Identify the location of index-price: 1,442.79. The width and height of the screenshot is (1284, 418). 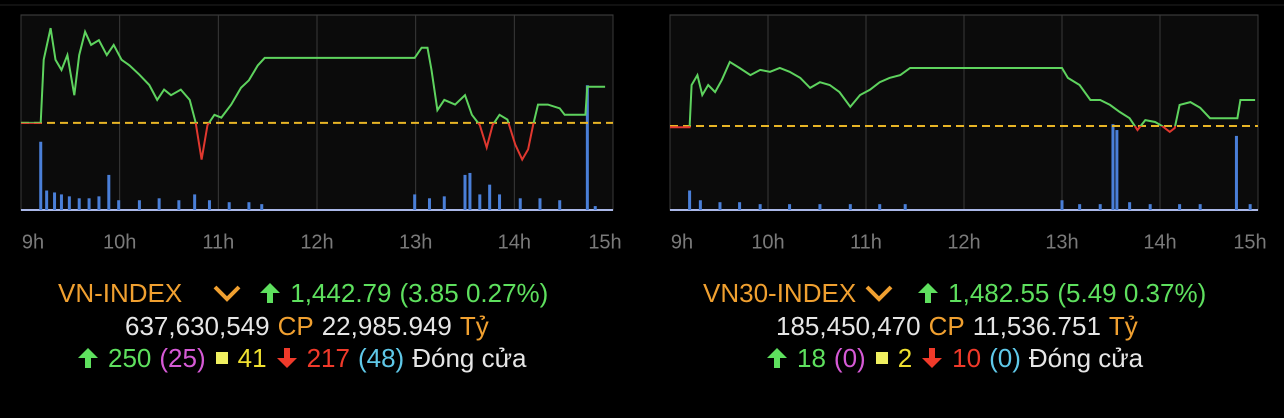
(341, 293).